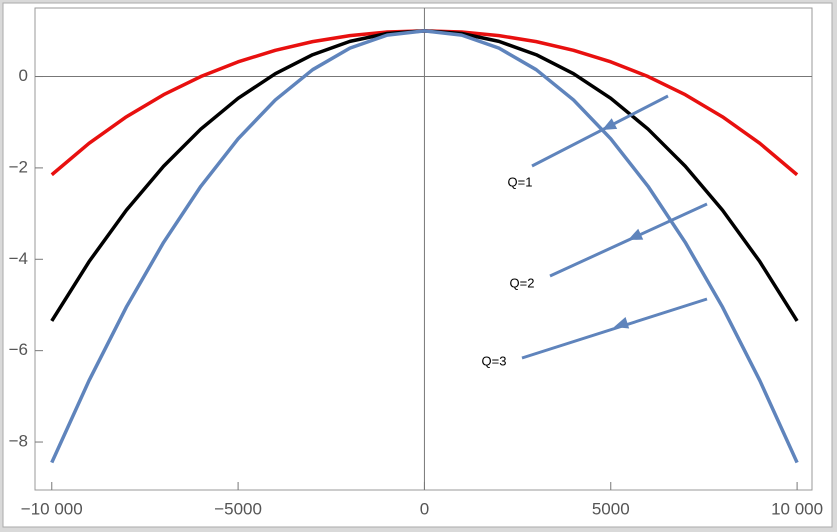 This screenshot has height=532, width=837. I want to click on x-tick-label: 5000, so click(611, 508).